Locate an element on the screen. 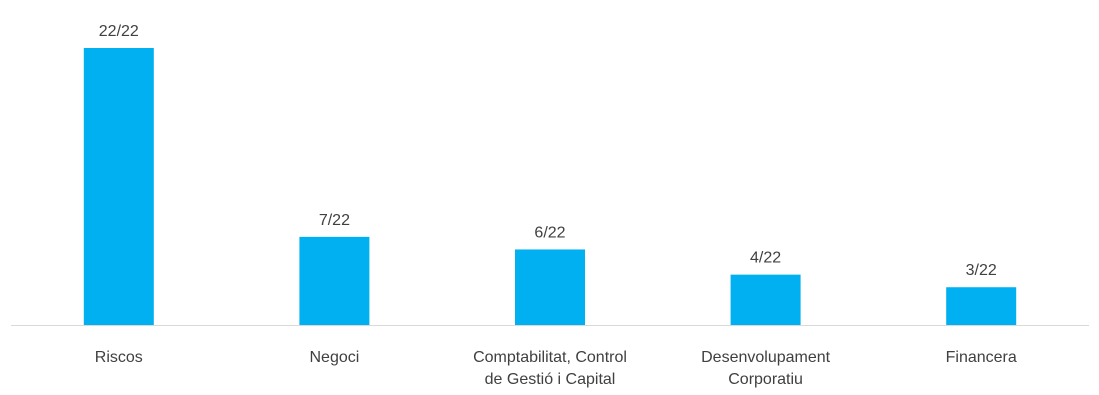 The height and width of the screenshot is (395, 1099). category-label-line: Comptabilitat, Control is located at coordinates (550, 357).